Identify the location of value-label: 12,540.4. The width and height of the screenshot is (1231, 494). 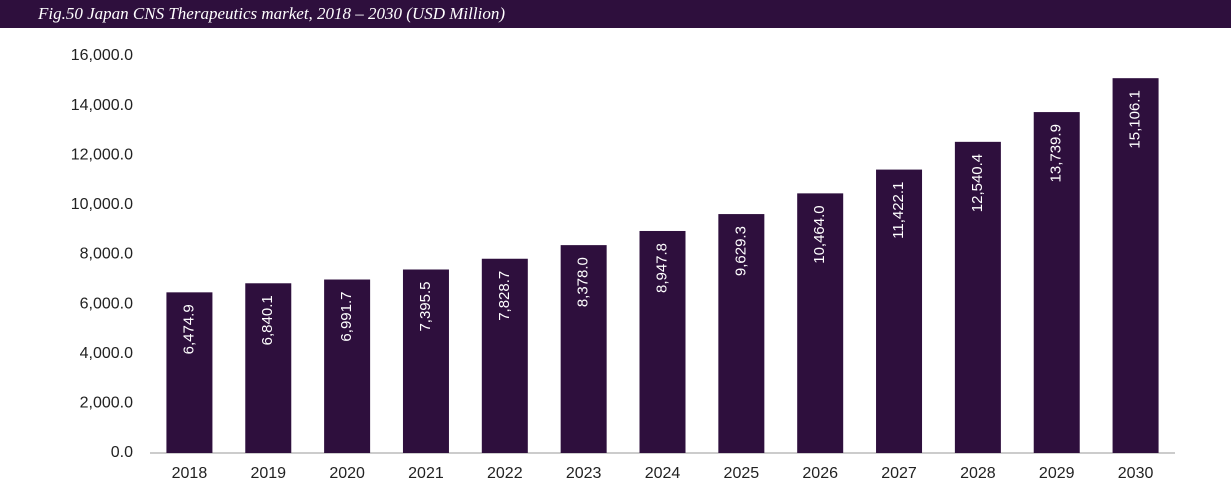
(977, 183).